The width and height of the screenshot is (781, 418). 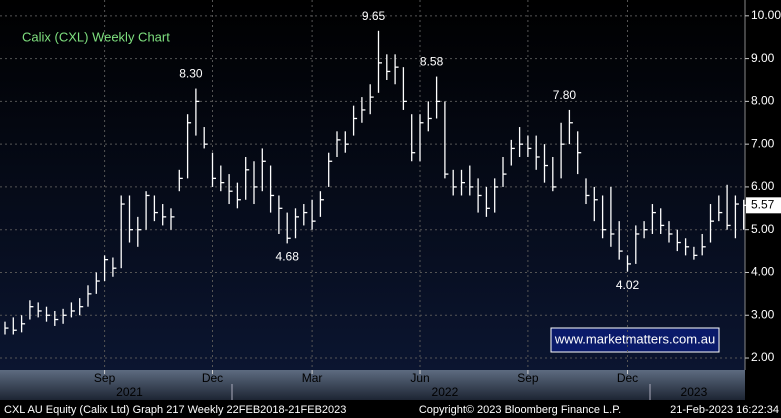 What do you see at coordinates (372, 385) in the screenshot?
I see `x-axis-background` at bounding box center [372, 385].